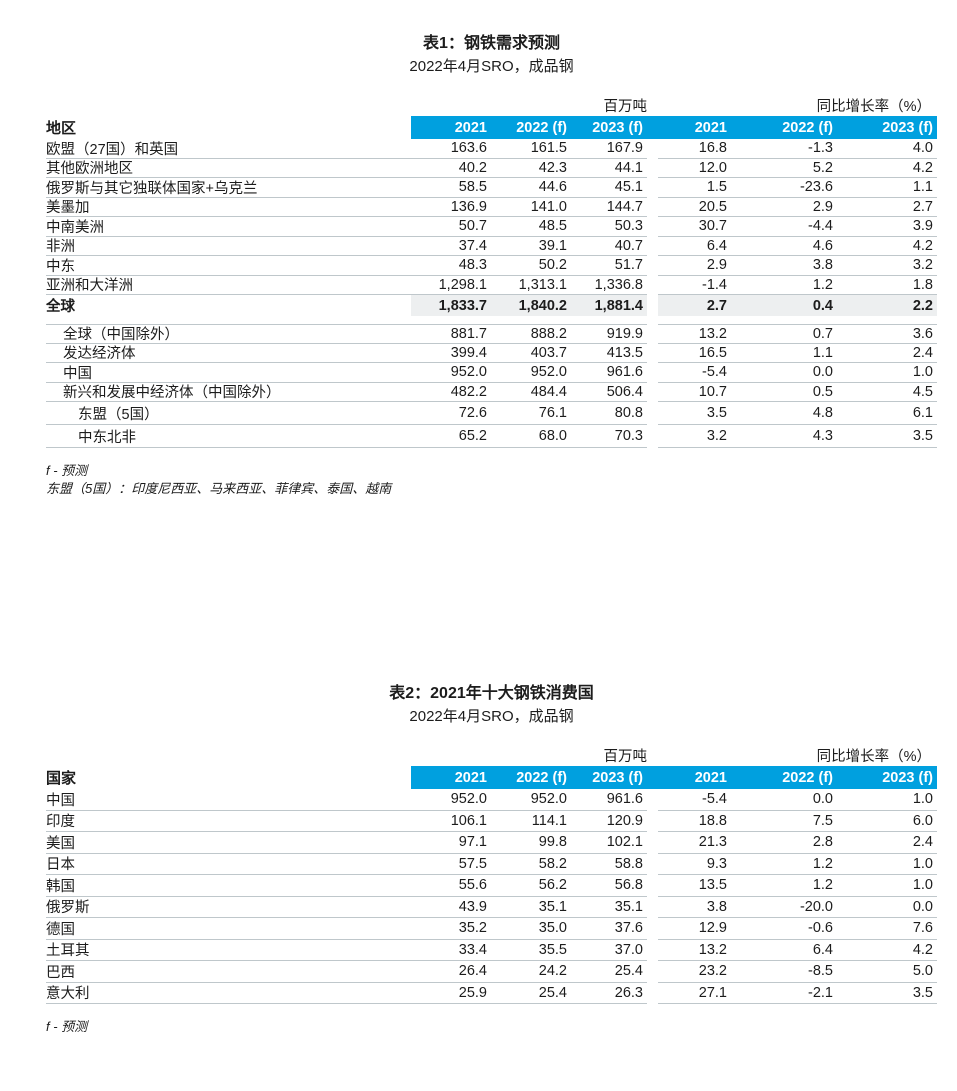  What do you see at coordinates (712, 148) in the screenshot?
I see `value-2021-growth: 16.8` at bounding box center [712, 148].